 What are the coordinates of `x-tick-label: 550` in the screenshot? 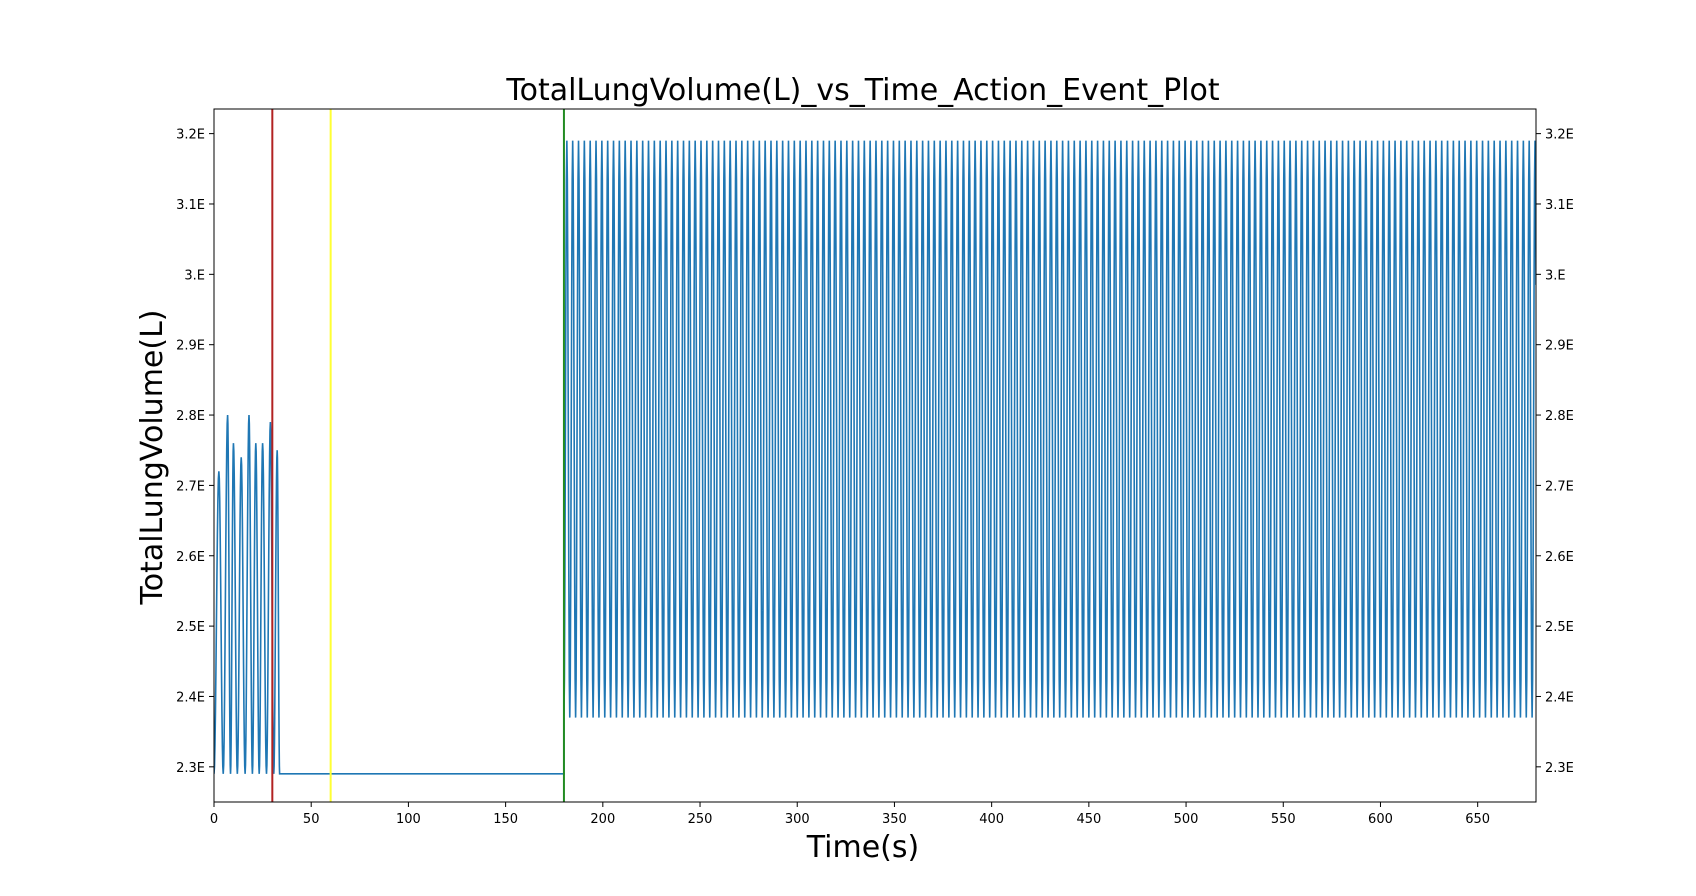 It's located at (1283, 819).